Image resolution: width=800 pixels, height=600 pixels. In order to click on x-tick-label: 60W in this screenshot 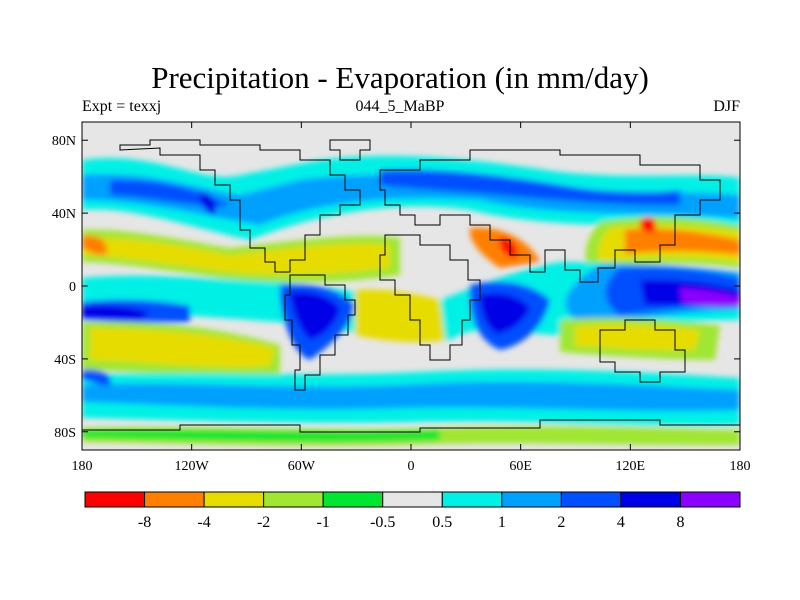, I will do `click(302, 466)`.